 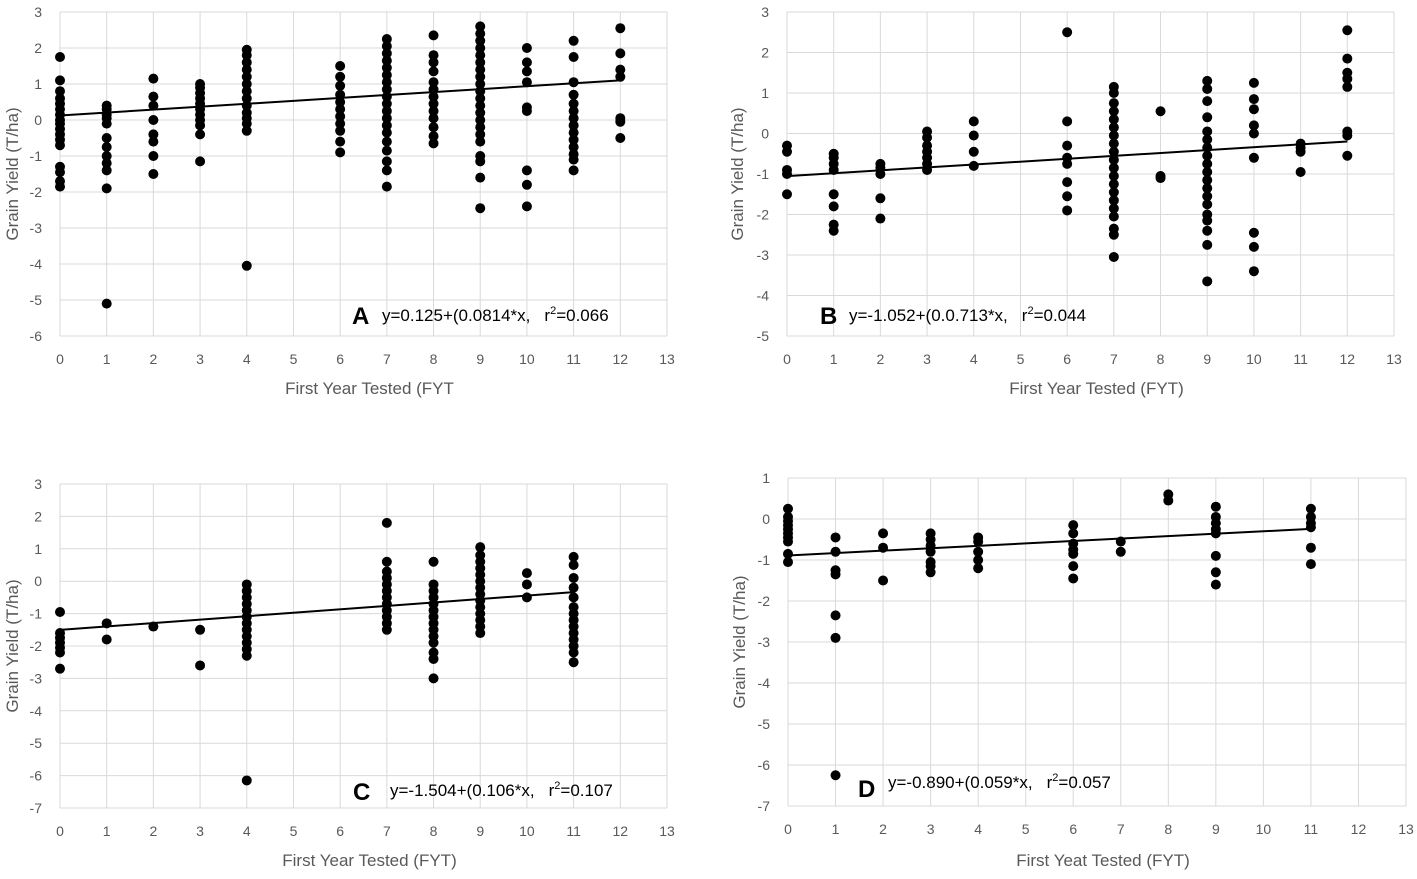 What do you see at coordinates (456, 315) in the screenshot?
I see `equation-formula: y=0.125+(0.0814*x,` at bounding box center [456, 315].